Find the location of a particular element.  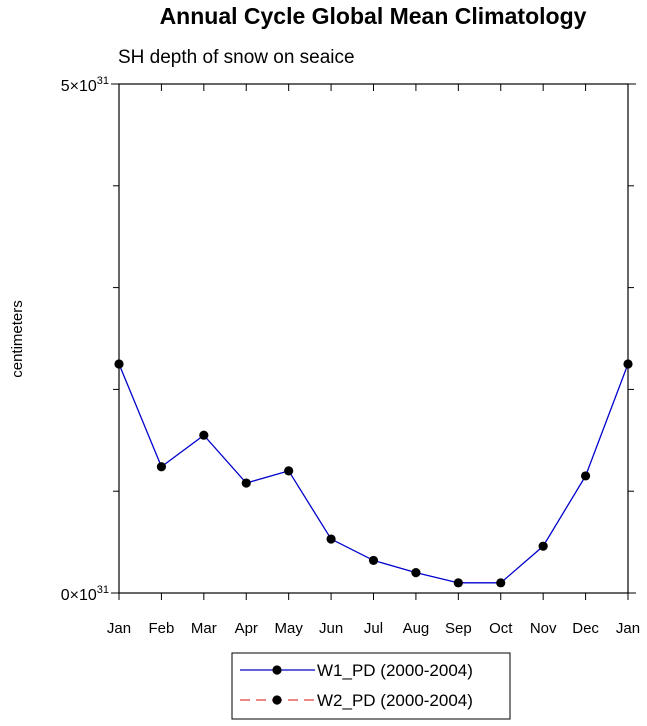

legend-label-1: W1_PD (2000-2004) is located at coordinates (395, 670).